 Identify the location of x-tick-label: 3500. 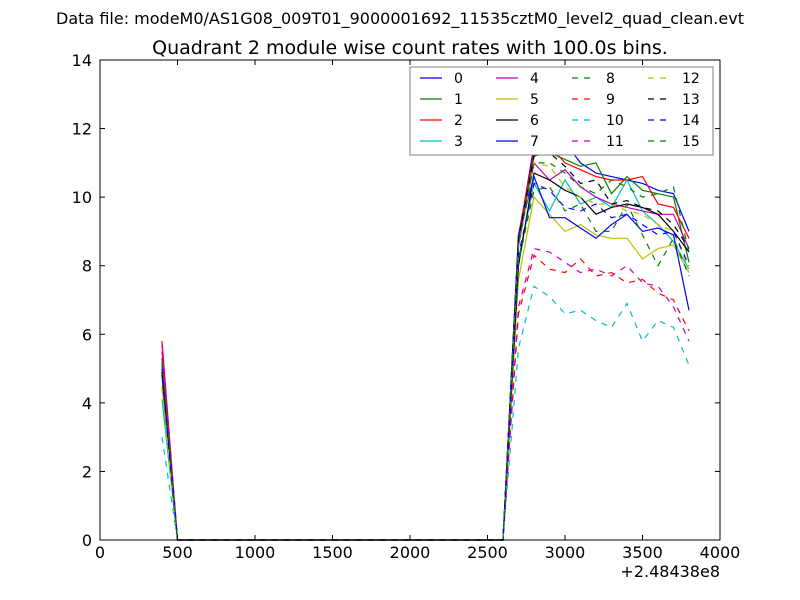
(642, 552).